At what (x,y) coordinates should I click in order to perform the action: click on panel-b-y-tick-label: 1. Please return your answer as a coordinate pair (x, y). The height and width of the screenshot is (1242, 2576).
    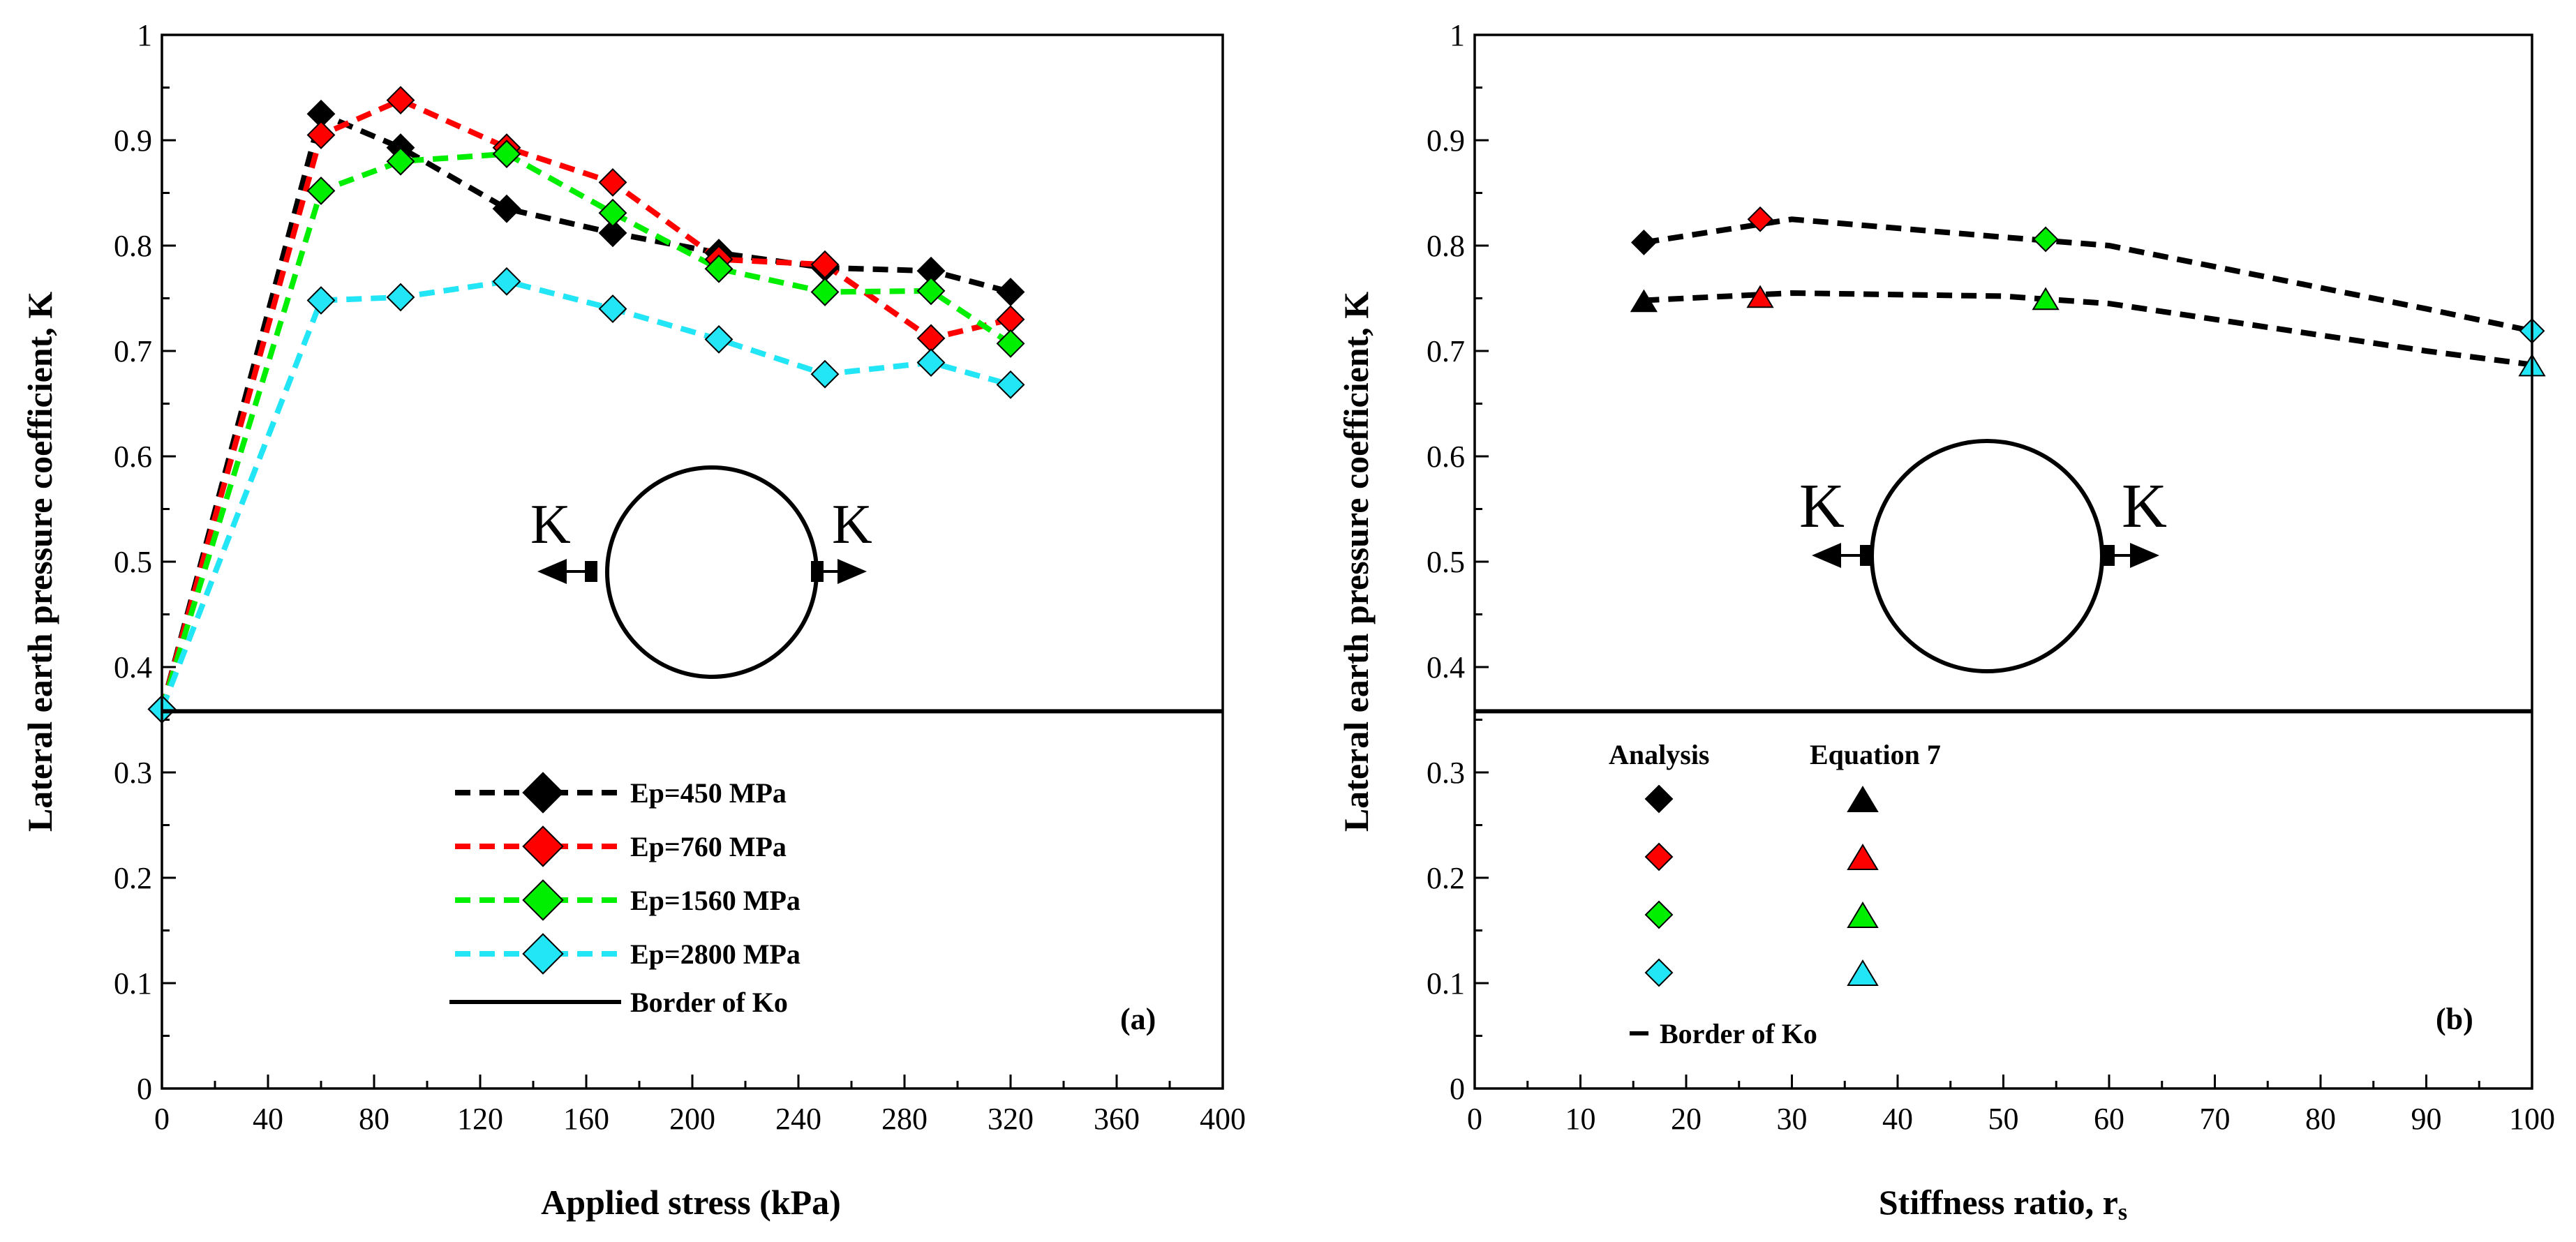
    Looking at the image, I should click on (1457, 35).